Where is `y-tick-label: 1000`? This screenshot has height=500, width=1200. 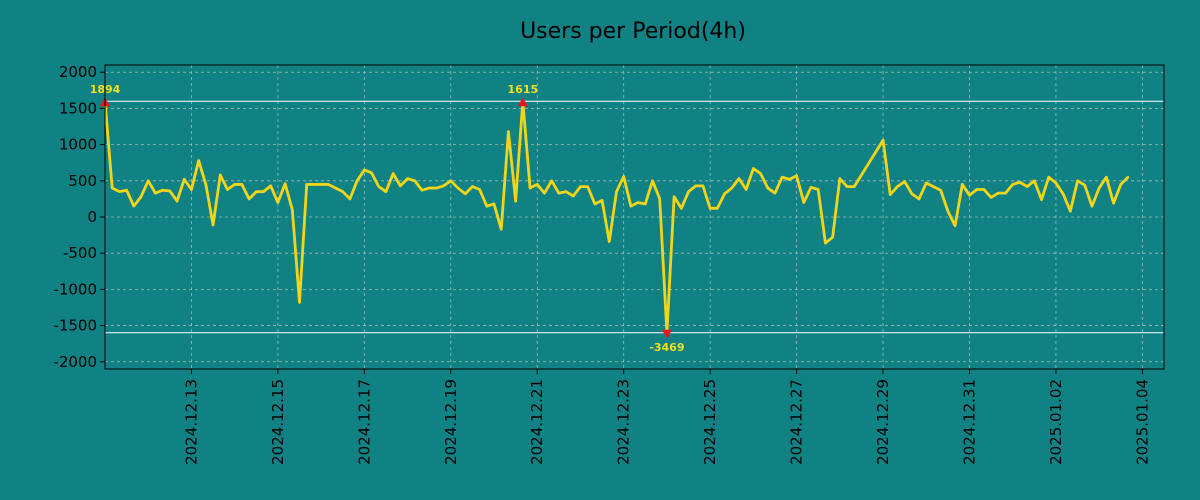 y-tick-label: 1000 is located at coordinates (78, 145).